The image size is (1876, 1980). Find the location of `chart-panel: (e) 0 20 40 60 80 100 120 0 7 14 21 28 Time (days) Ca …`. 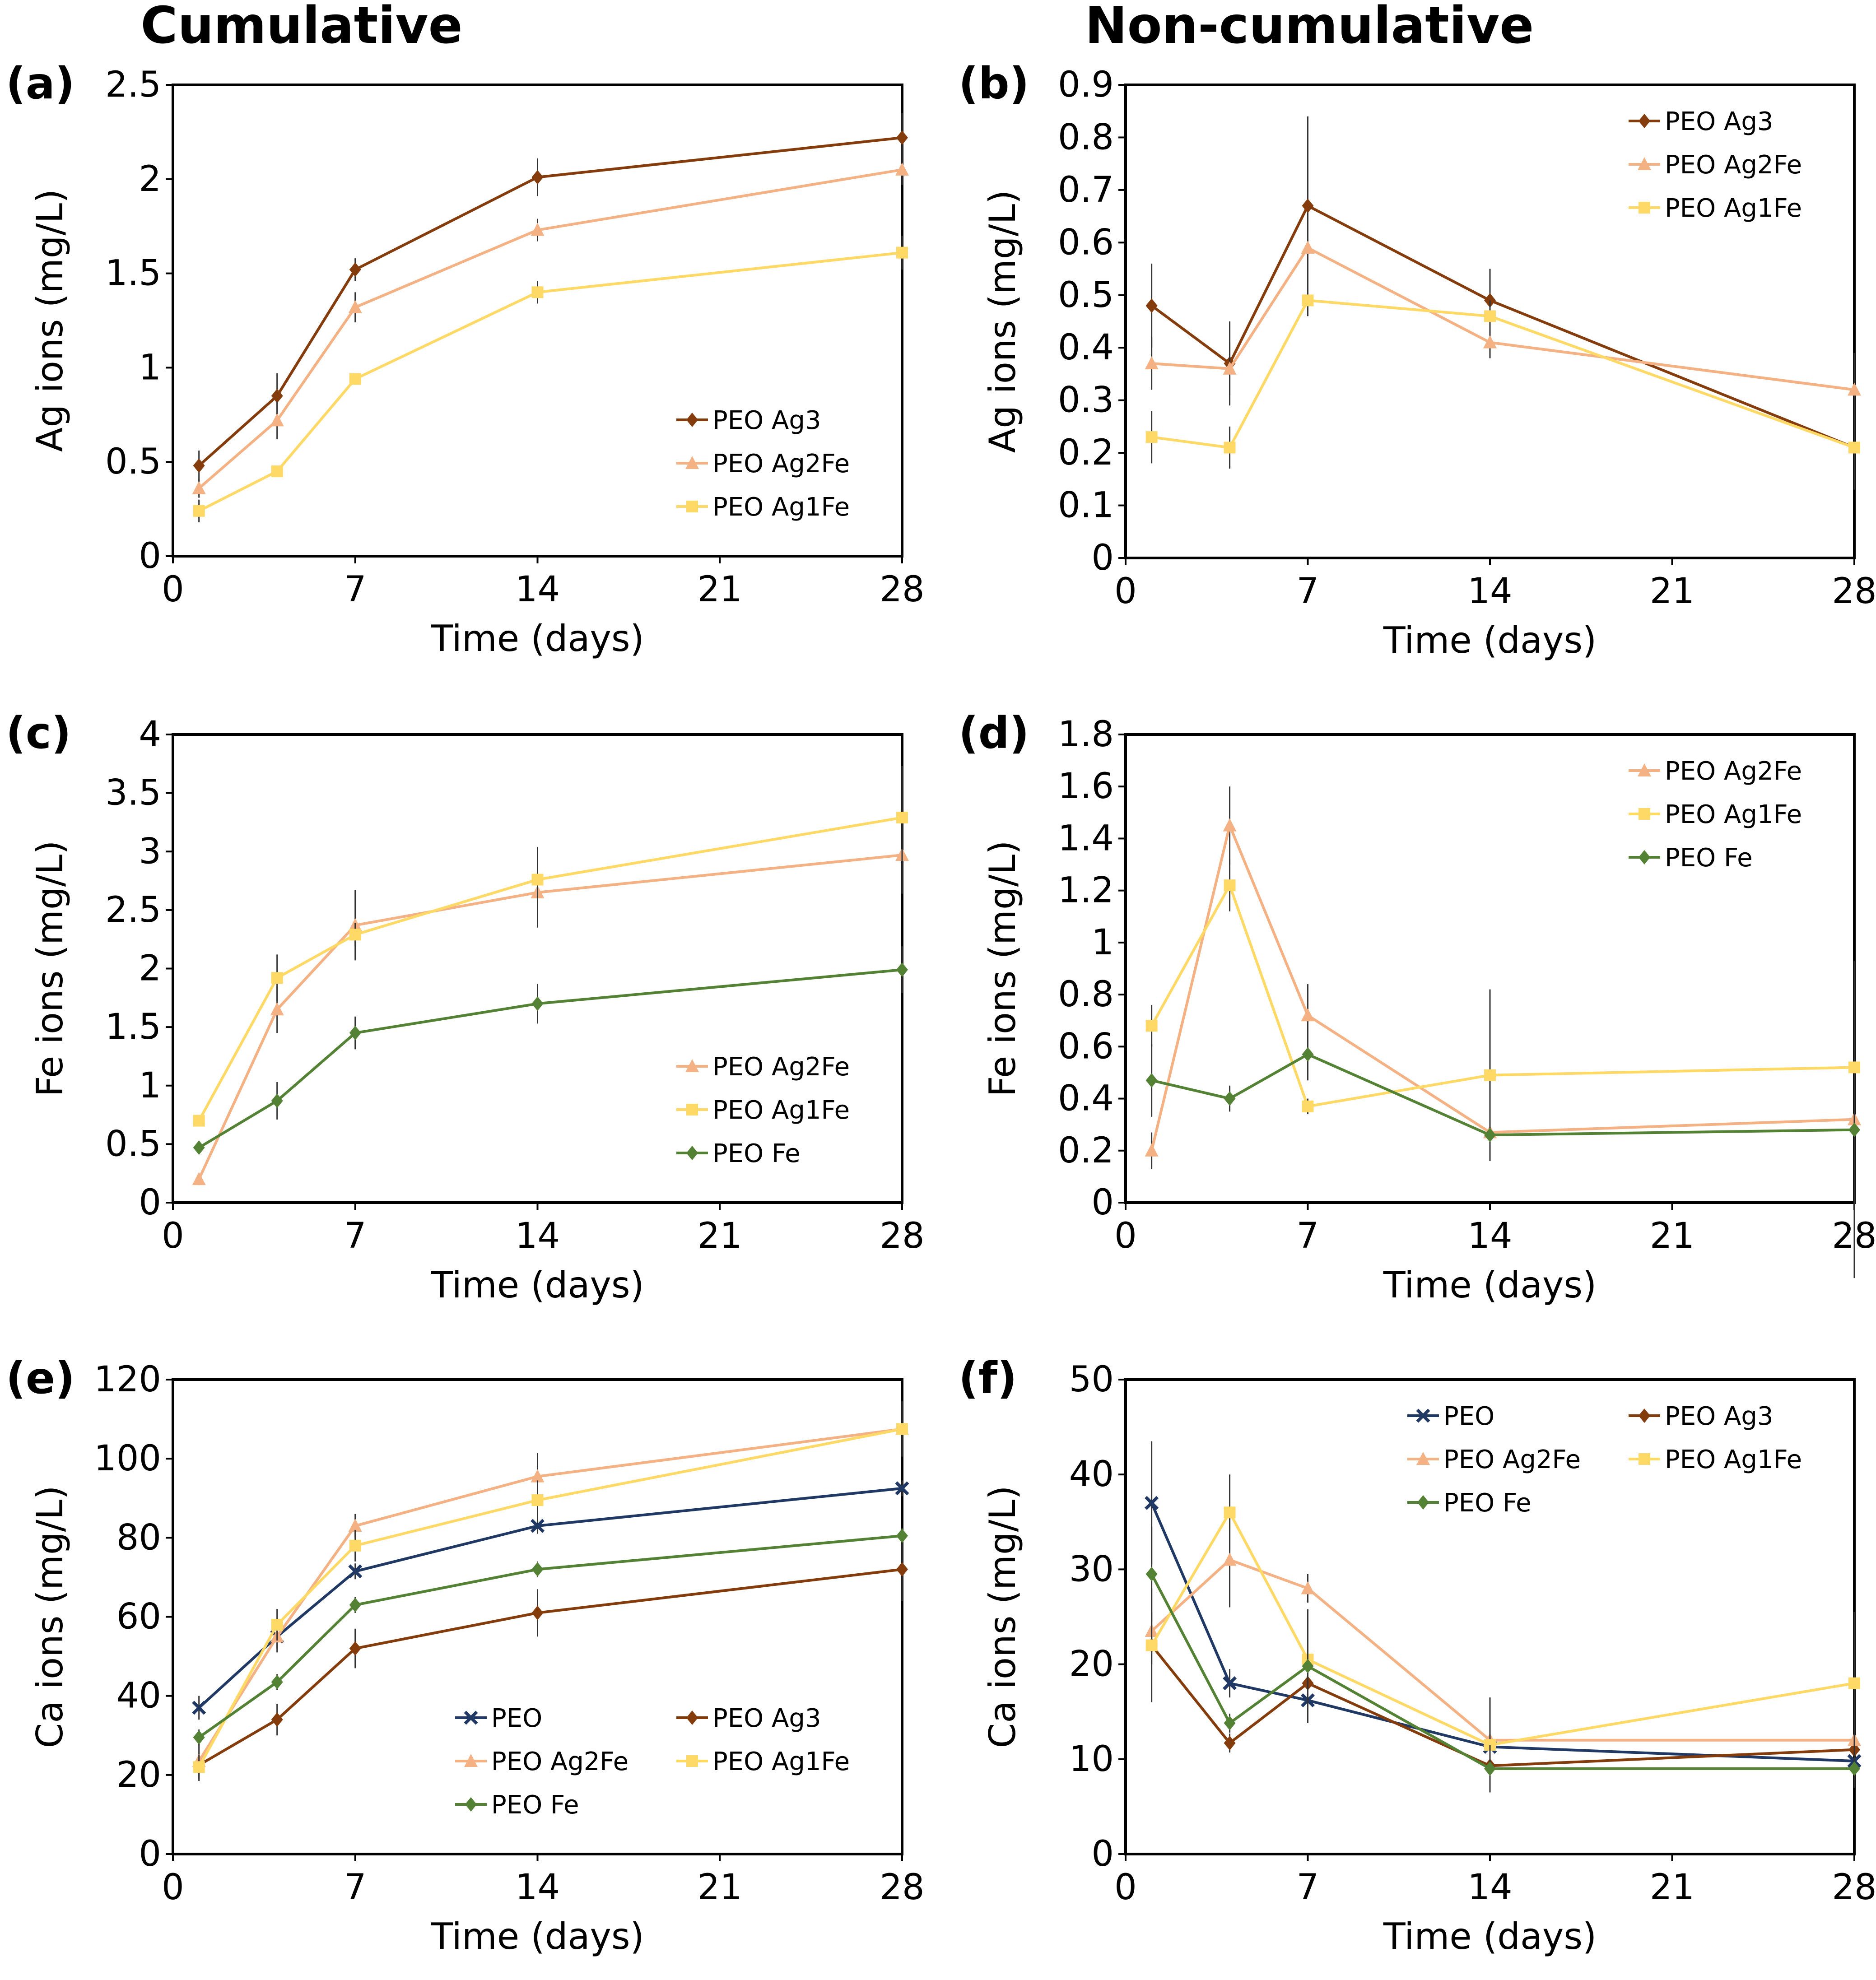

chart-panel: (e) 0 20 40 60 80 100 120 0 7 14 21 28 Time (days) Ca … is located at coordinates (465, 1655).